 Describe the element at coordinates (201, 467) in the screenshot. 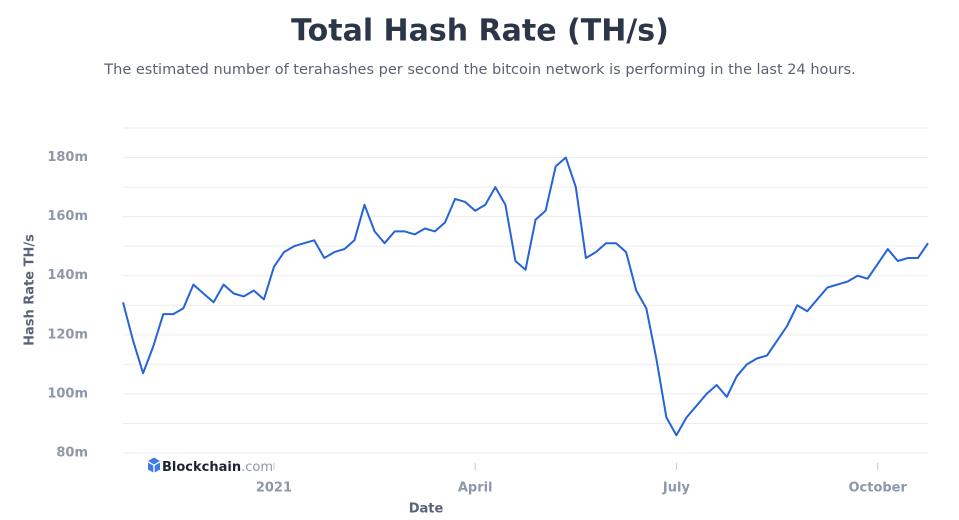

I see `watermark-brand-text: Blockchain` at that location.